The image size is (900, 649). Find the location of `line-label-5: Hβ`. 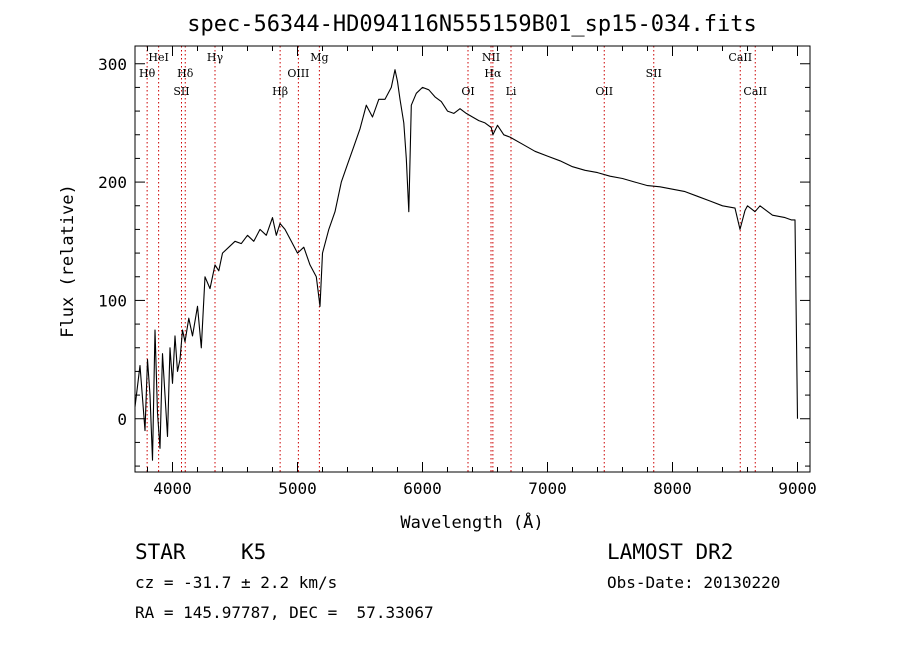

line-label-5: Hβ is located at coordinates (280, 91).